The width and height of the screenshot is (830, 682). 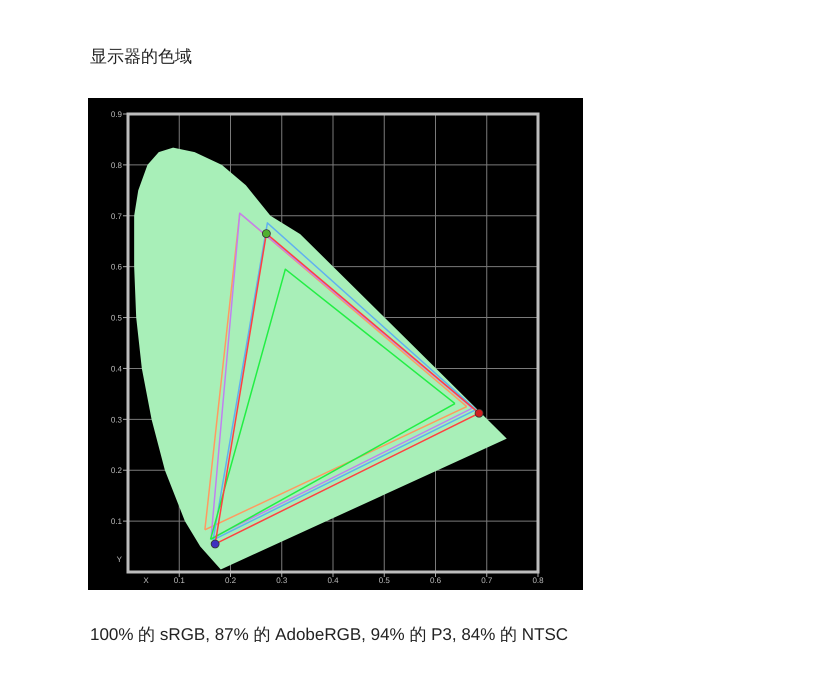 I want to click on x-tick-label: 0.3, so click(x=282, y=580).